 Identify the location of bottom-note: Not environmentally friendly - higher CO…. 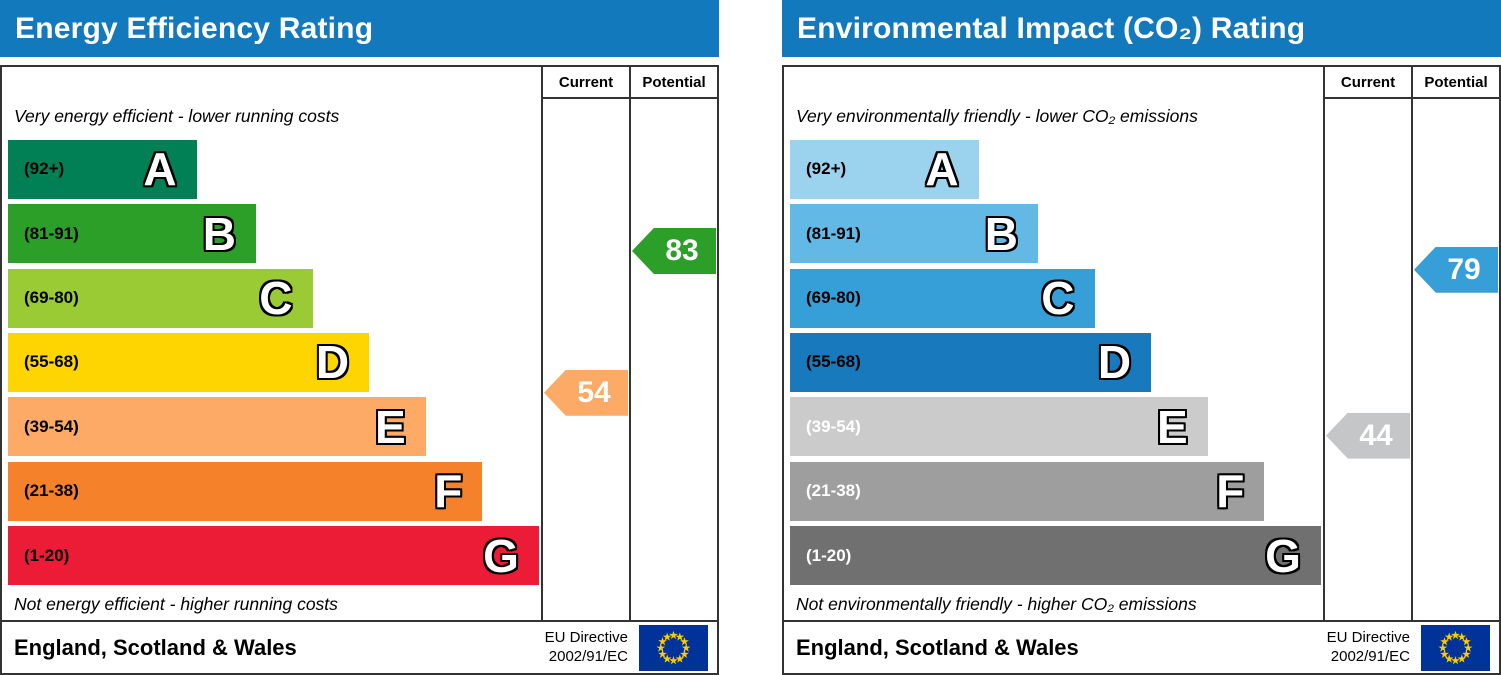
(996, 603).